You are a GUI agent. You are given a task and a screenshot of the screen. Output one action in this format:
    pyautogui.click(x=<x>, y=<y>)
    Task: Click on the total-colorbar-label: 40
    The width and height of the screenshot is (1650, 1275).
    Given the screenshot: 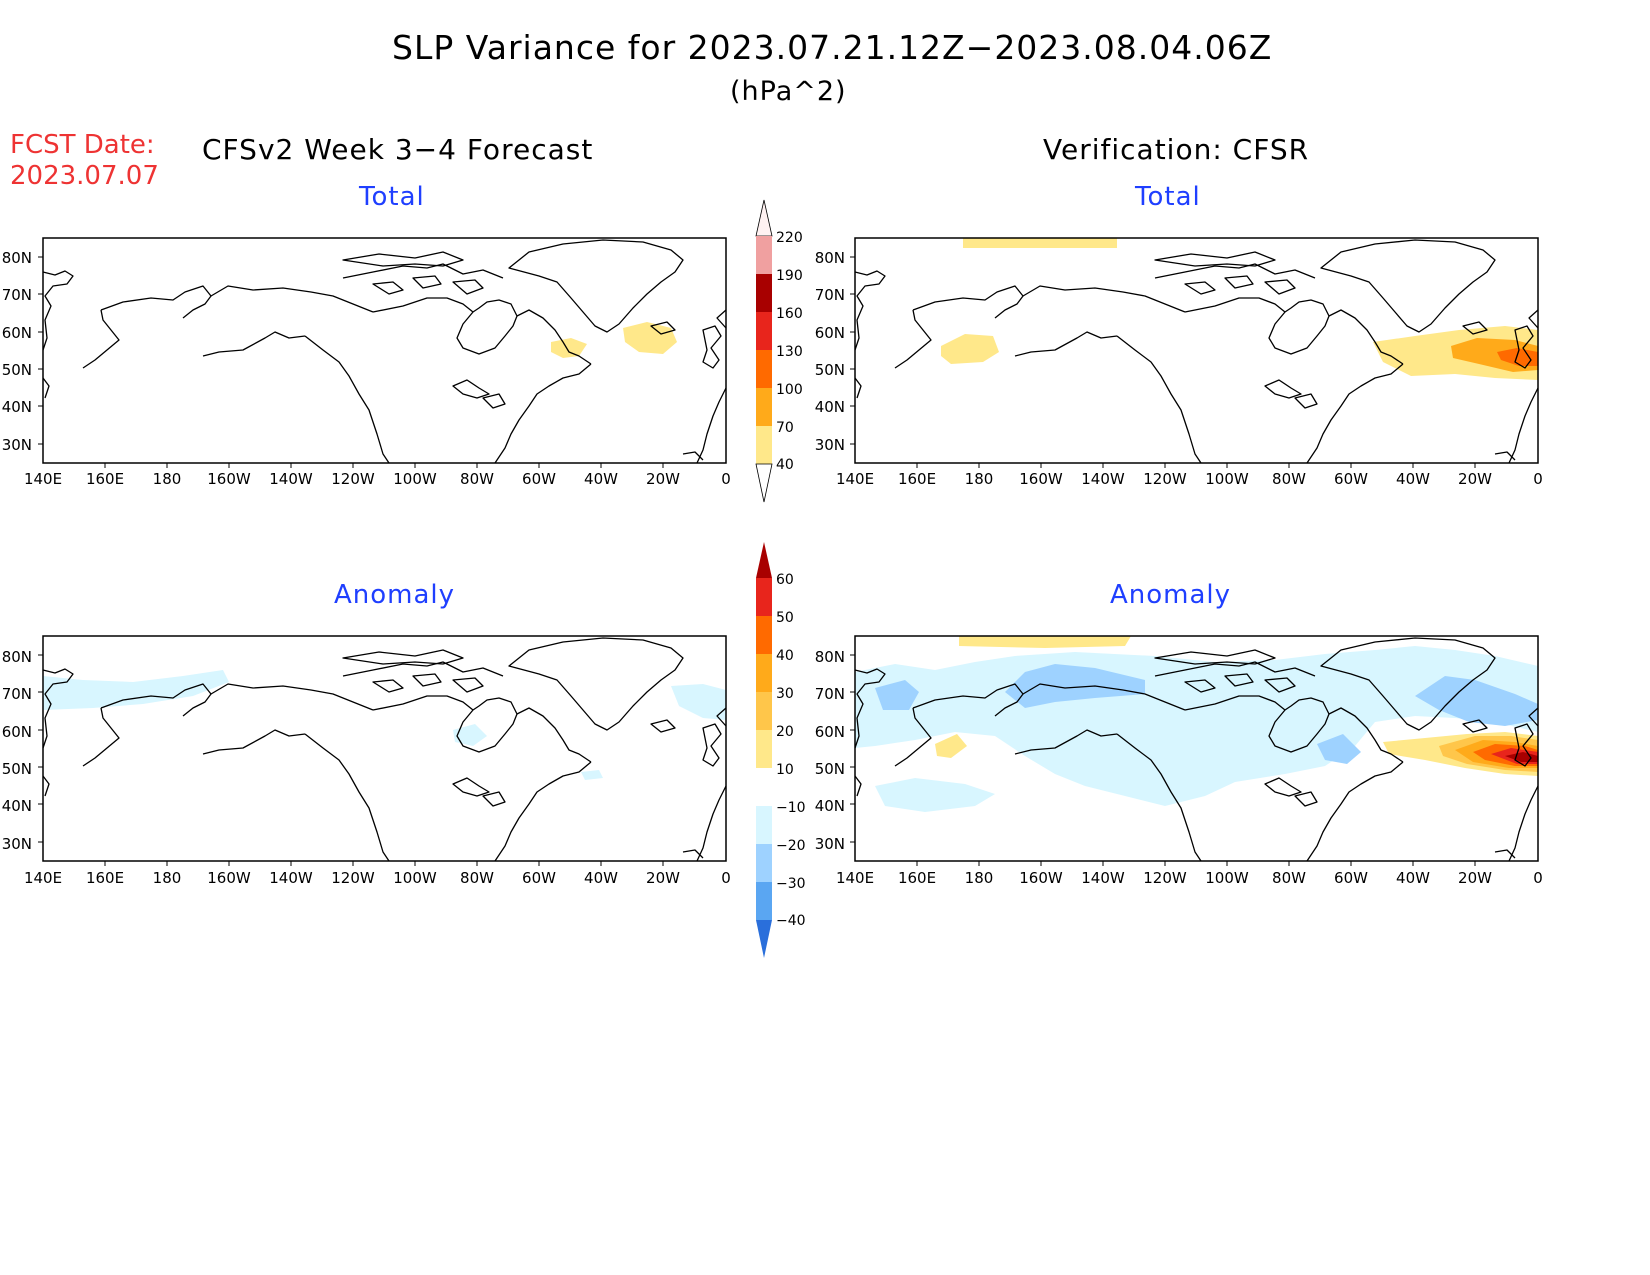 What is the action you would take?
    pyautogui.click(x=785, y=465)
    